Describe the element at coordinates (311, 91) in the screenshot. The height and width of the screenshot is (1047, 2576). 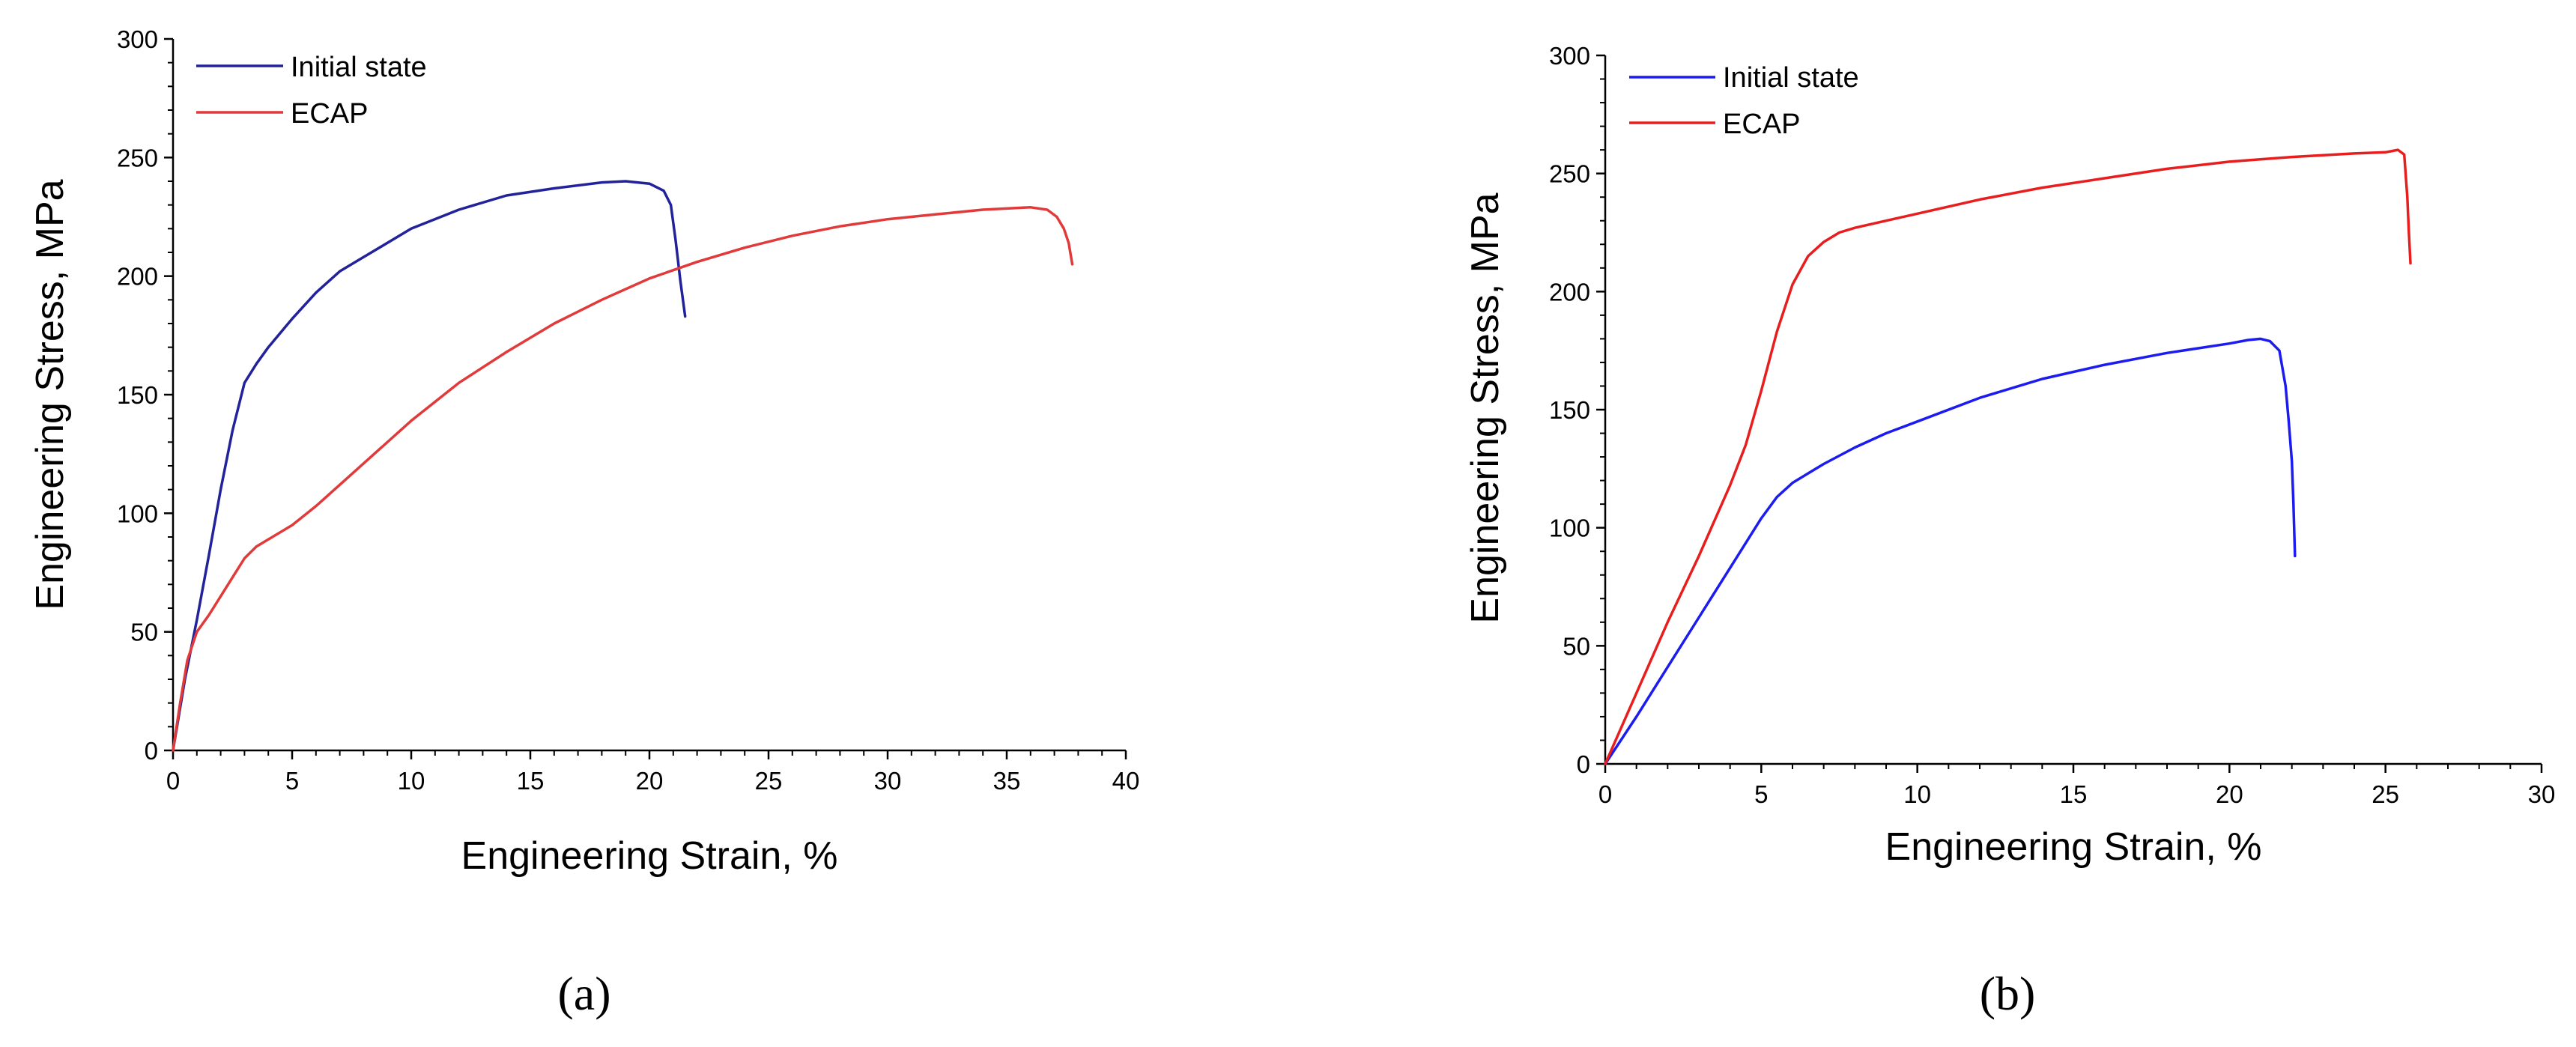
I see `panel-a-legend: Initial state ECAP` at that location.